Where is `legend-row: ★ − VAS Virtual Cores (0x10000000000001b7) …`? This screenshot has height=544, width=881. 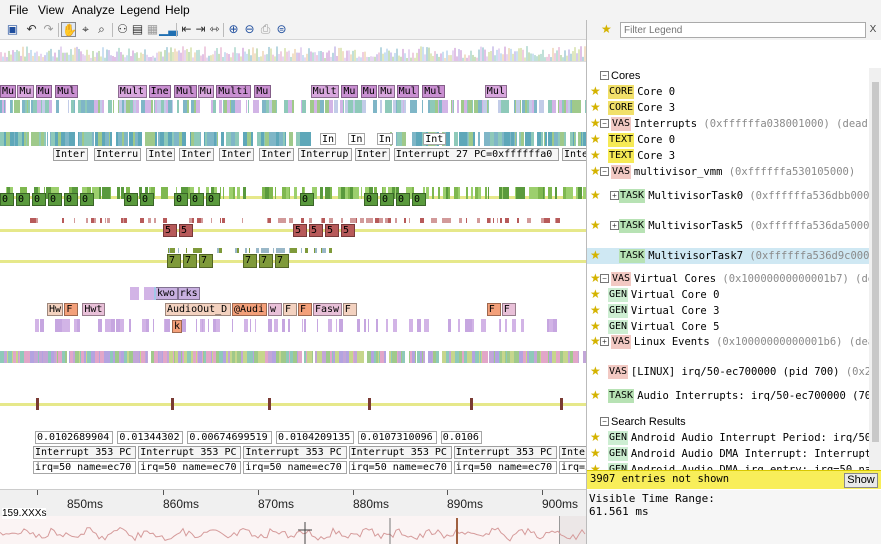 legend-row: ★ − VAS Virtual Cores (0x10000000000001b7) … is located at coordinates (728, 279).